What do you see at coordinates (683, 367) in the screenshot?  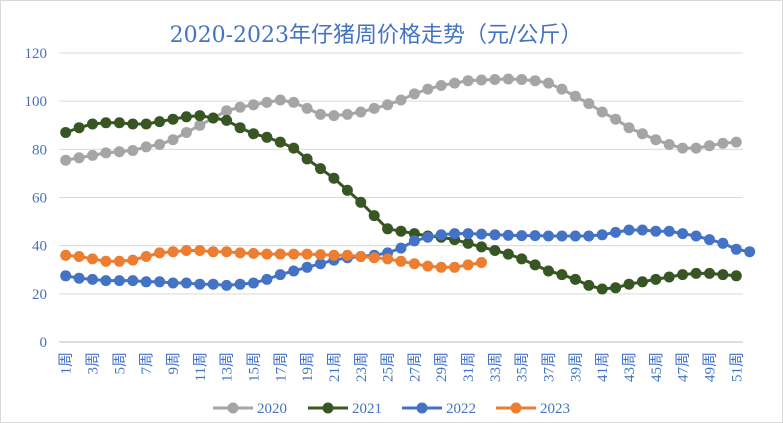 I see `x-tick-label: 47周` at bounding box center [683, 367].